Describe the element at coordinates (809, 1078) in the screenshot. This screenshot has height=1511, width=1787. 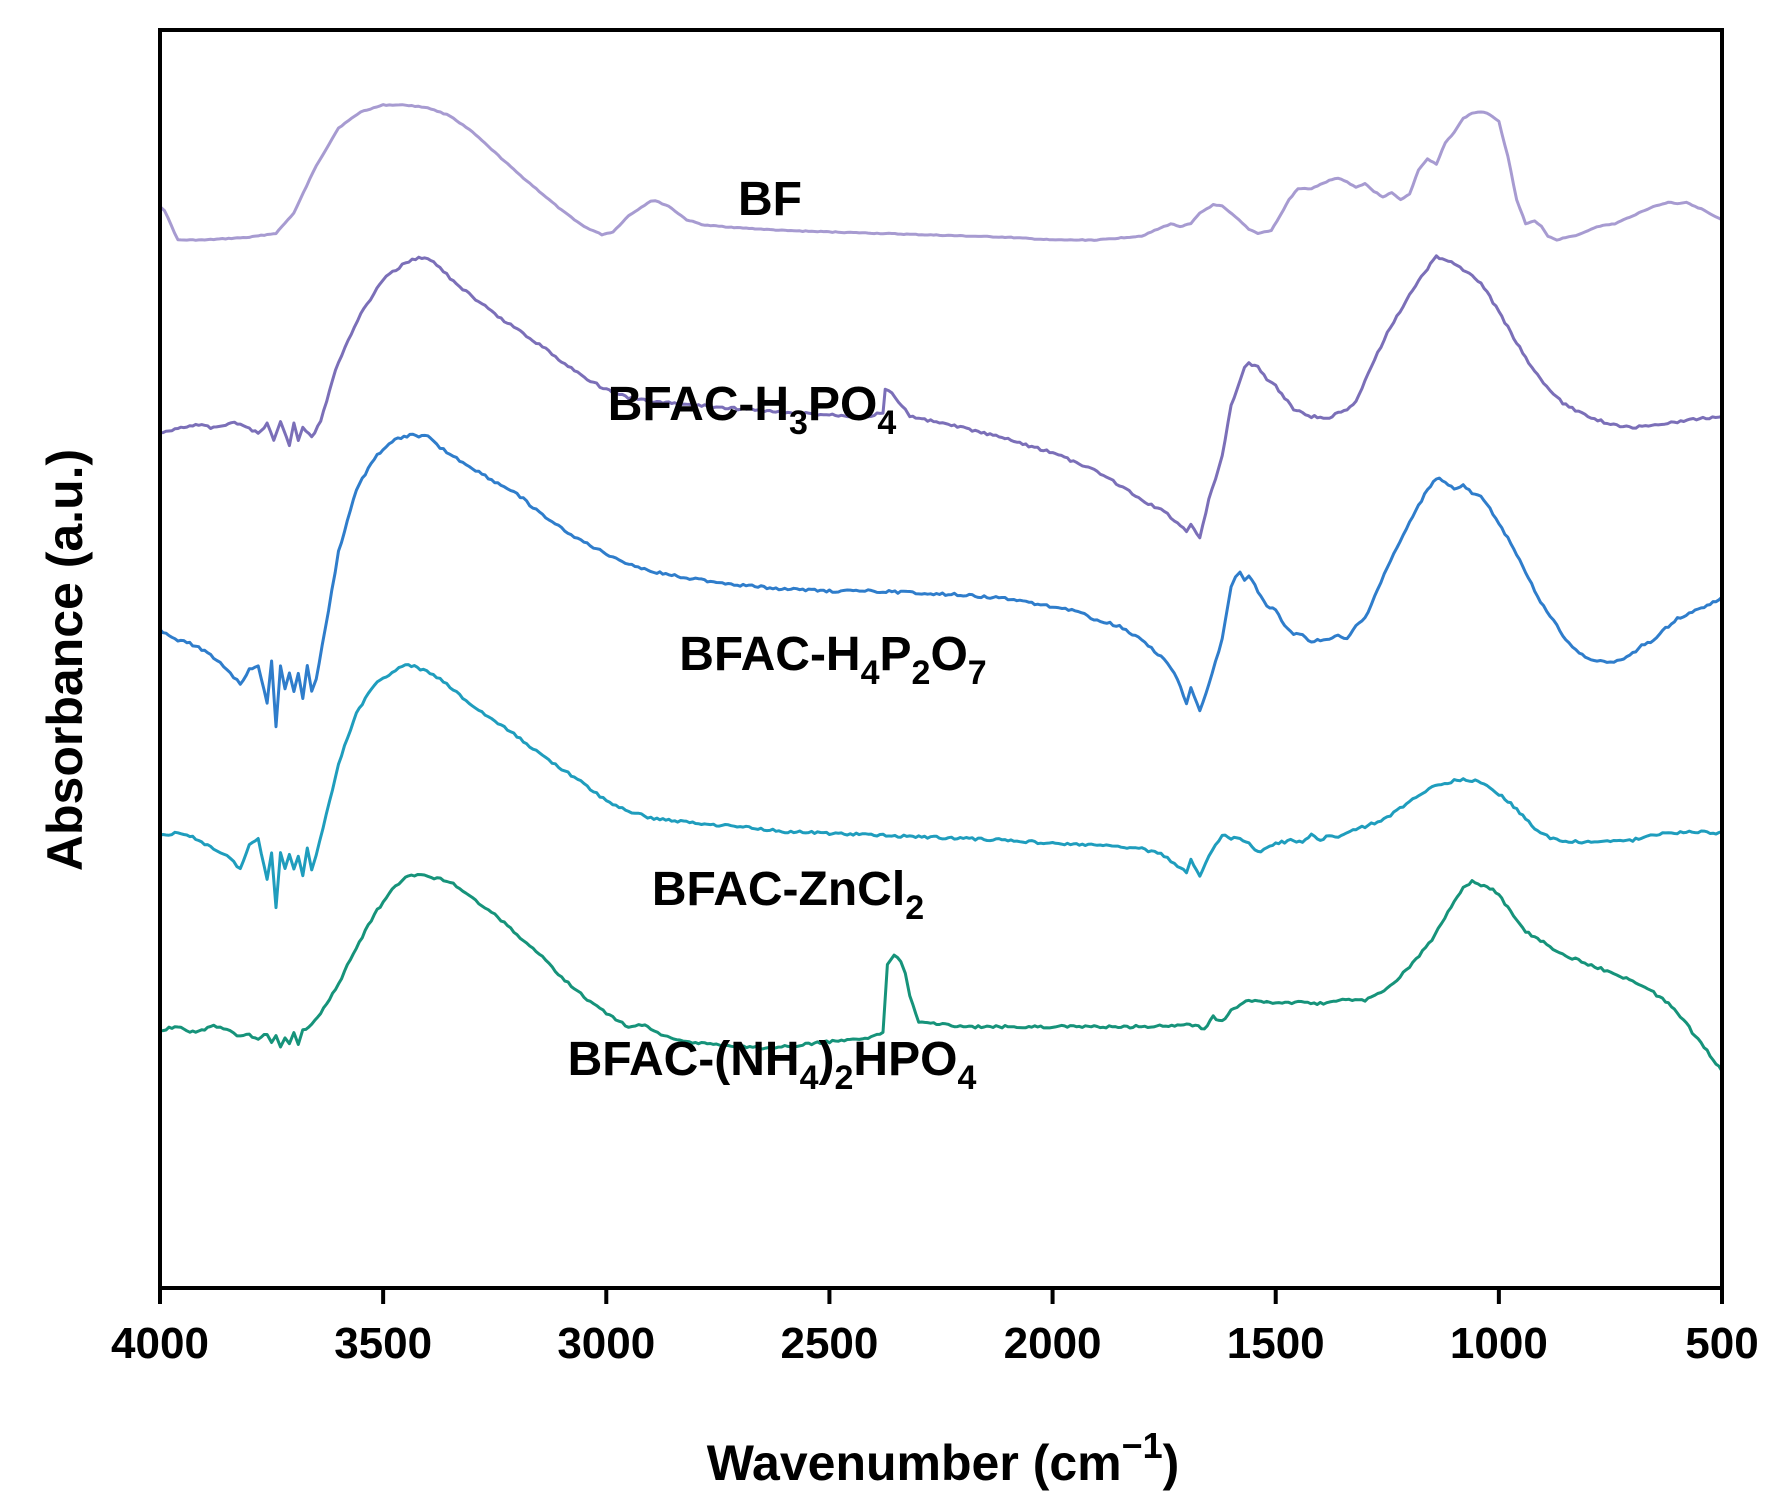
I see `series-label-4-part-1: 4` at that location.